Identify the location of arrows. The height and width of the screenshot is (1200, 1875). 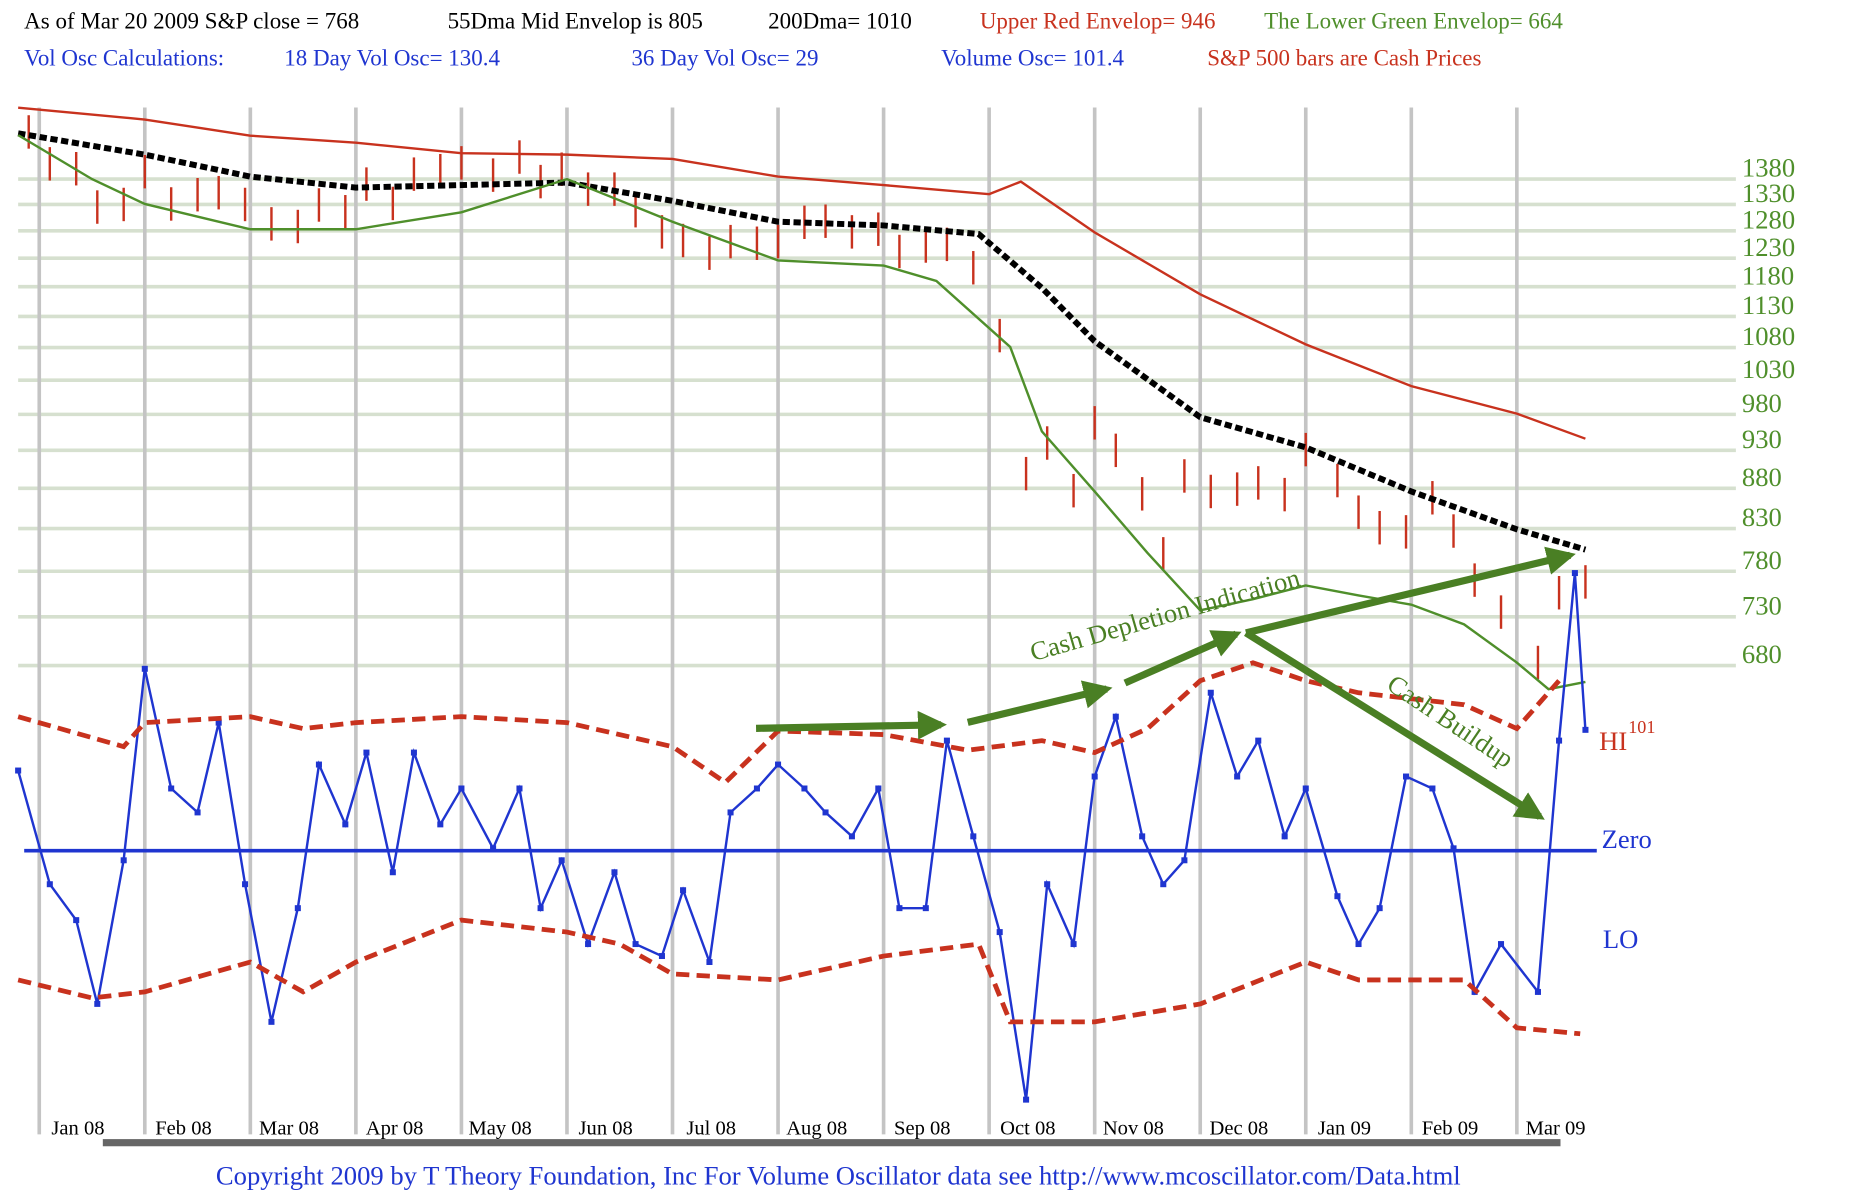
(1165, 683).